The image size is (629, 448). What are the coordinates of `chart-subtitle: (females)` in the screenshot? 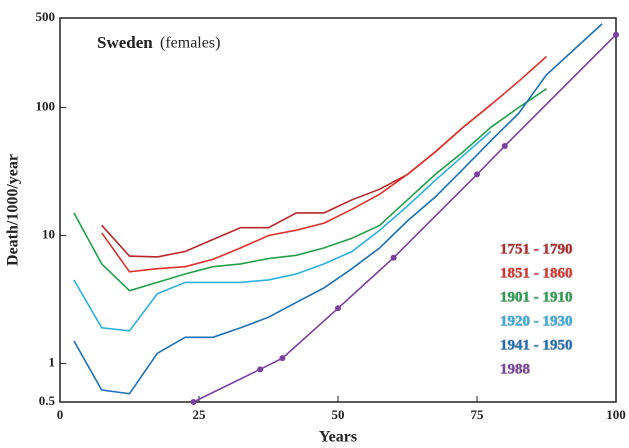 It's located at (190, 43).